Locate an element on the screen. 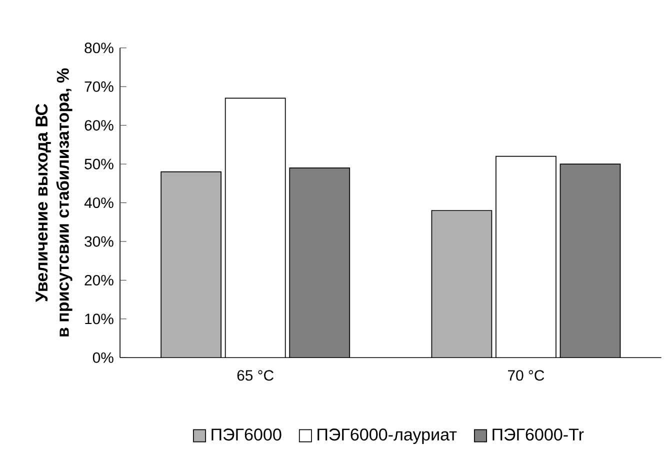 Image resolution: width=671 pixels, height=455 pixels. y-axis-title: Увеличение выхода ВС в присутсвии стабилизатора, % is located at coordinates (54, 202).